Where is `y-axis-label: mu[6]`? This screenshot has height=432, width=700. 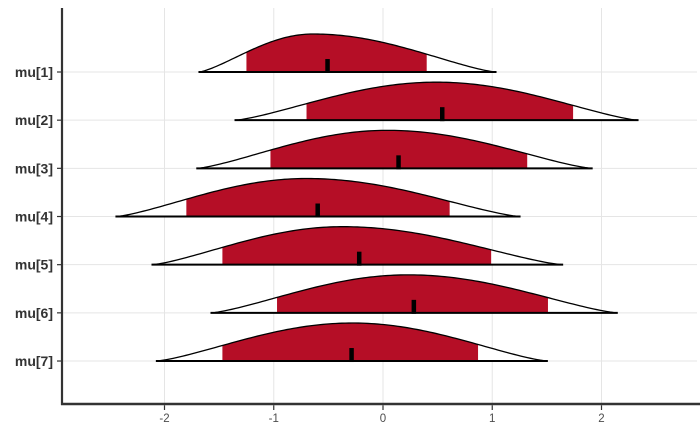 y-axis-label: mu[6] is located at coordinates (34, 313).